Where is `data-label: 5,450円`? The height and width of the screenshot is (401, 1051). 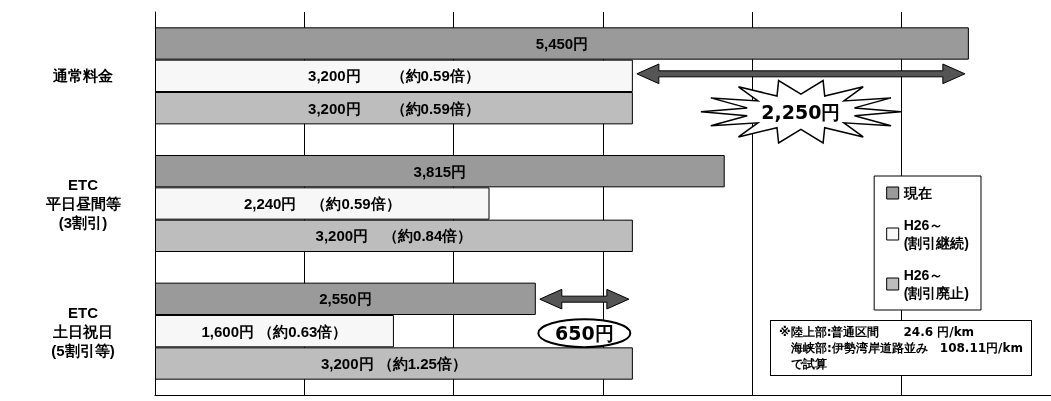 data-label: 5,450円 is located at coordinates (562, 43).